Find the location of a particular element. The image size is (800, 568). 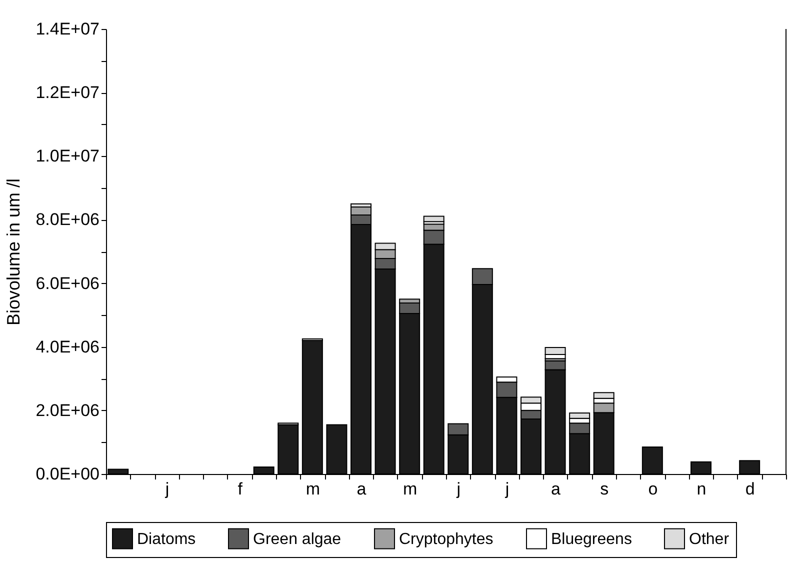

legend-label: Other is located at coordinates (709, 539).